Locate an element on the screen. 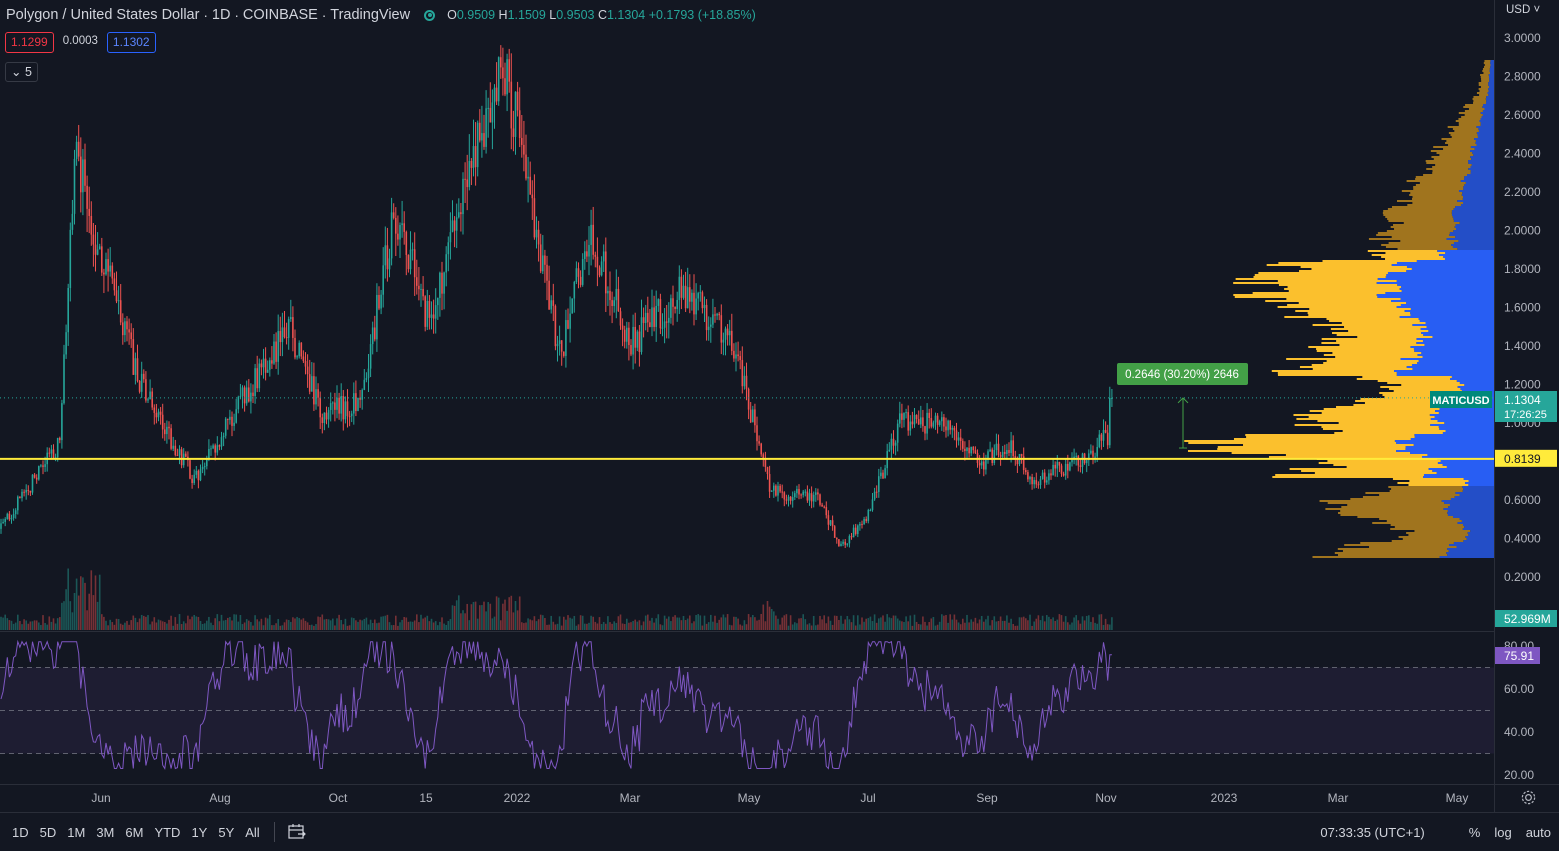  symbol-exchange: COINBASE is located at coordinates (280, 15).